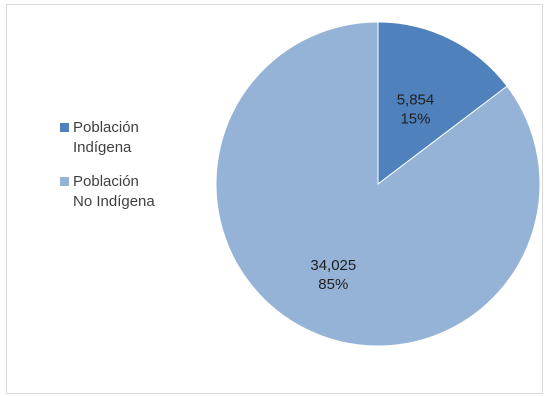 The height and width of the screenshot is (396, 545). Describe the element at coordinates (333, 284) in the screenshot. I see `label-no-indigena-percent: 85%` at that location.